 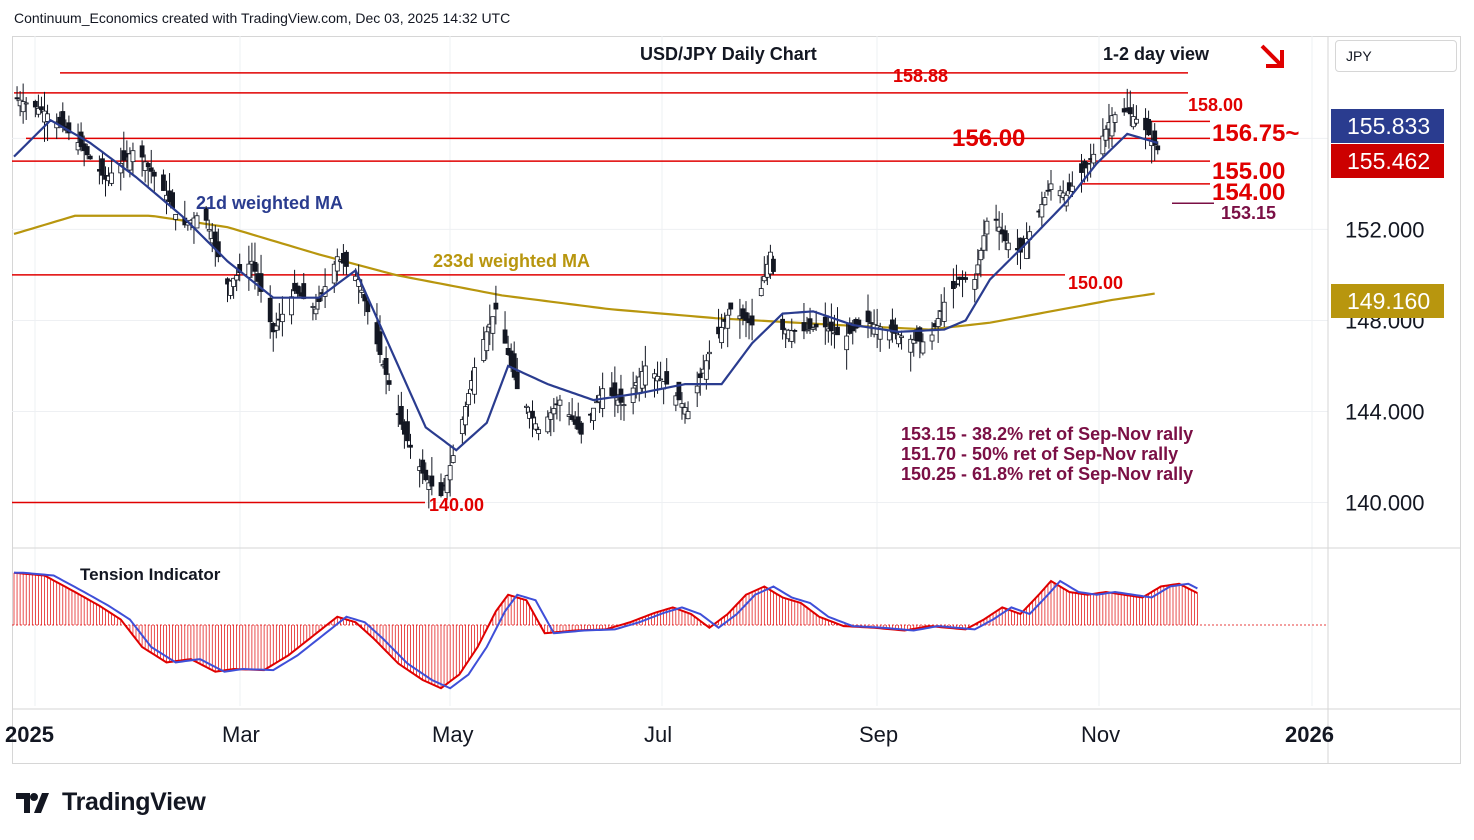 I want to click on ma21-label: 21d weighted MA, so click(x=269, y=203).